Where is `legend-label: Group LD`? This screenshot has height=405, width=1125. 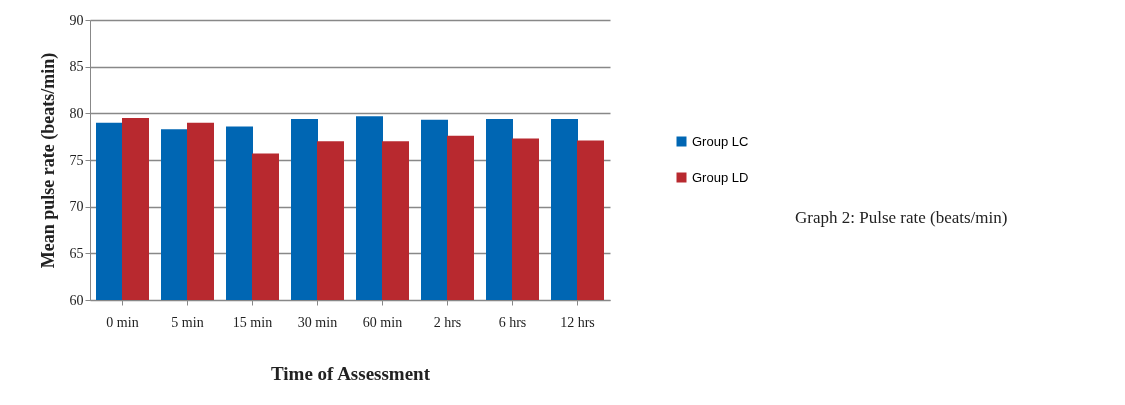
legend-label: Group LD is located at coordinates (720, 177).